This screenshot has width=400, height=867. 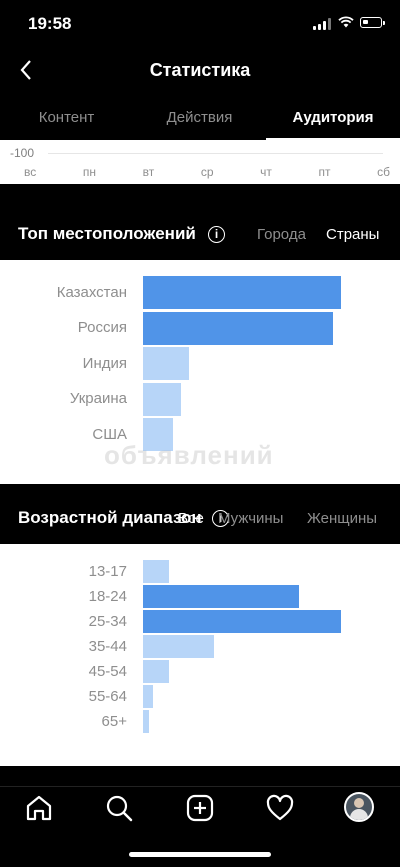 I want to click on tab-bar: Контент Действия Аудитория, so click(x=200, y=118).